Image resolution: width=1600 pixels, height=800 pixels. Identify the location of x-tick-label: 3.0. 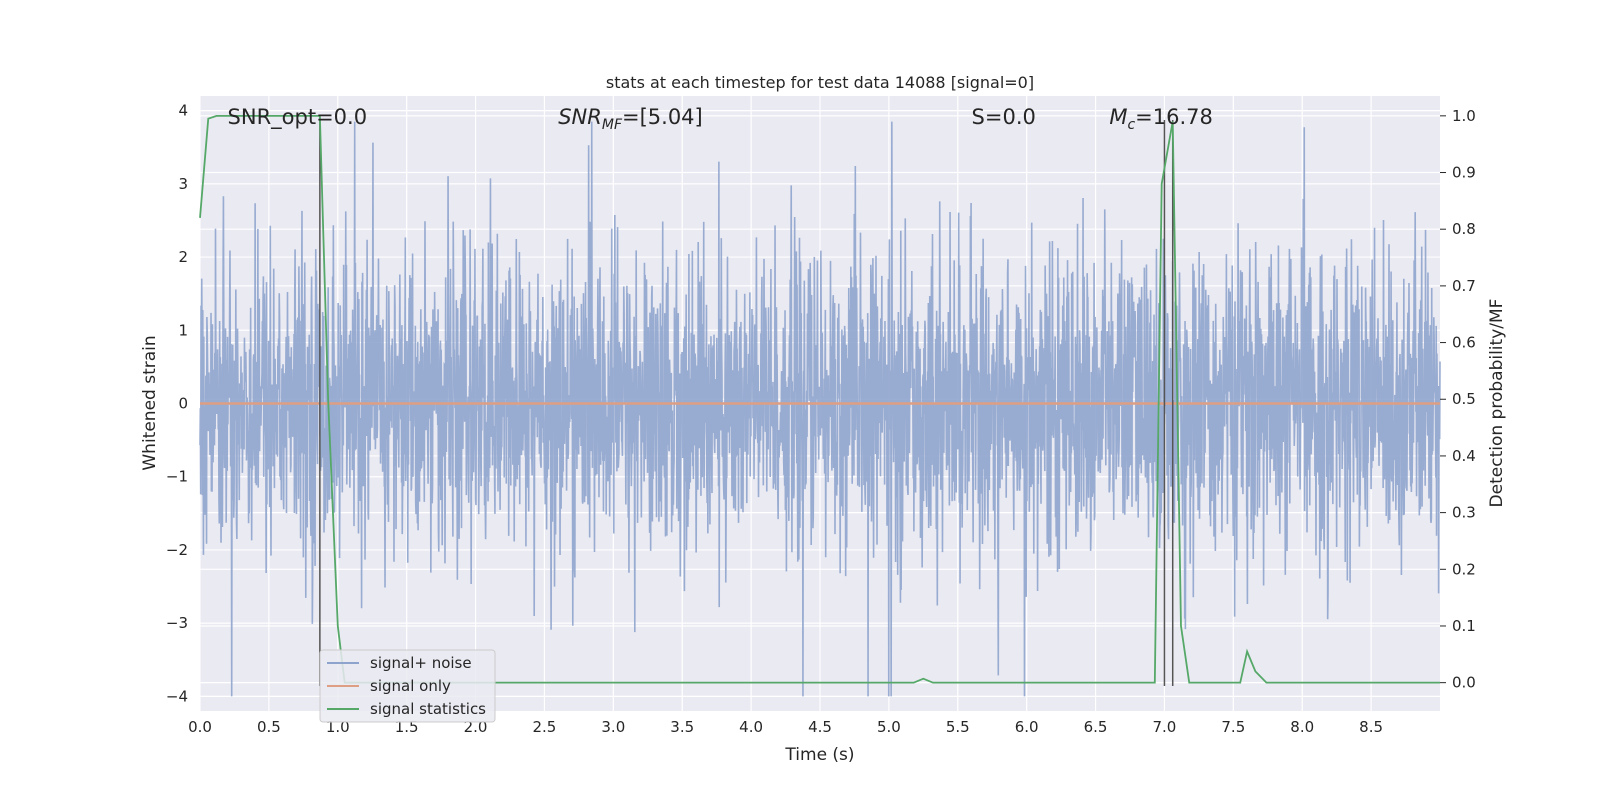
(613, 727).